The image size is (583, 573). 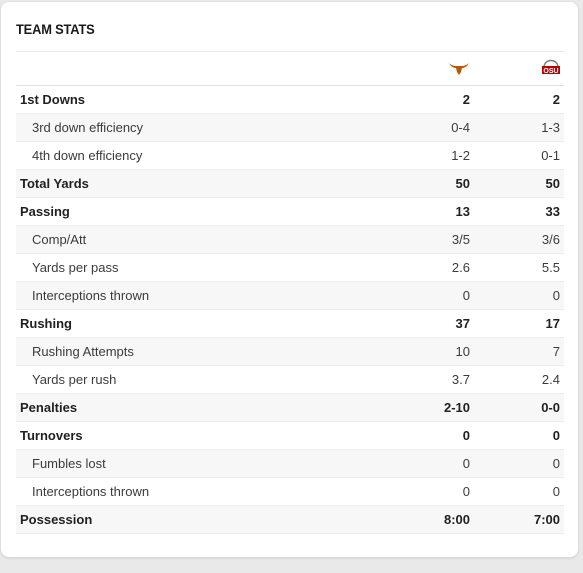 I want to click on stat-row: 4th down efficiency 1-2 0-1, so click(x=290, y=156).